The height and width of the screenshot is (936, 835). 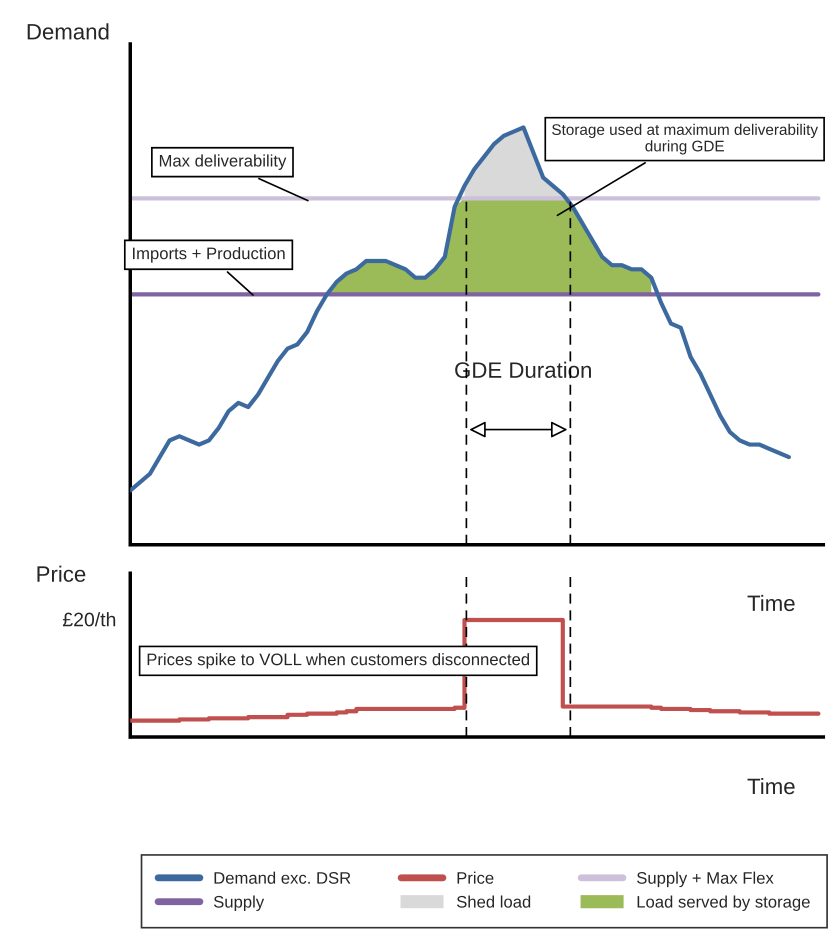 I want to click on legend-label: Load served by storage, so click(x=724, y=903).